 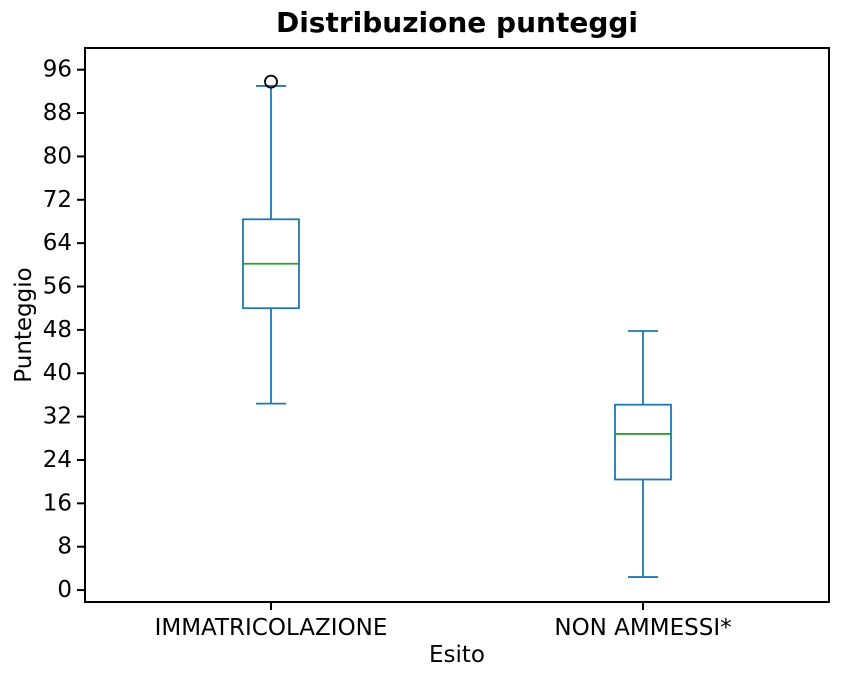 What do you see at coordinates (64, 547) in the screenshot?
I see `y-tick-label: 8` at bounding box center [64, 547].